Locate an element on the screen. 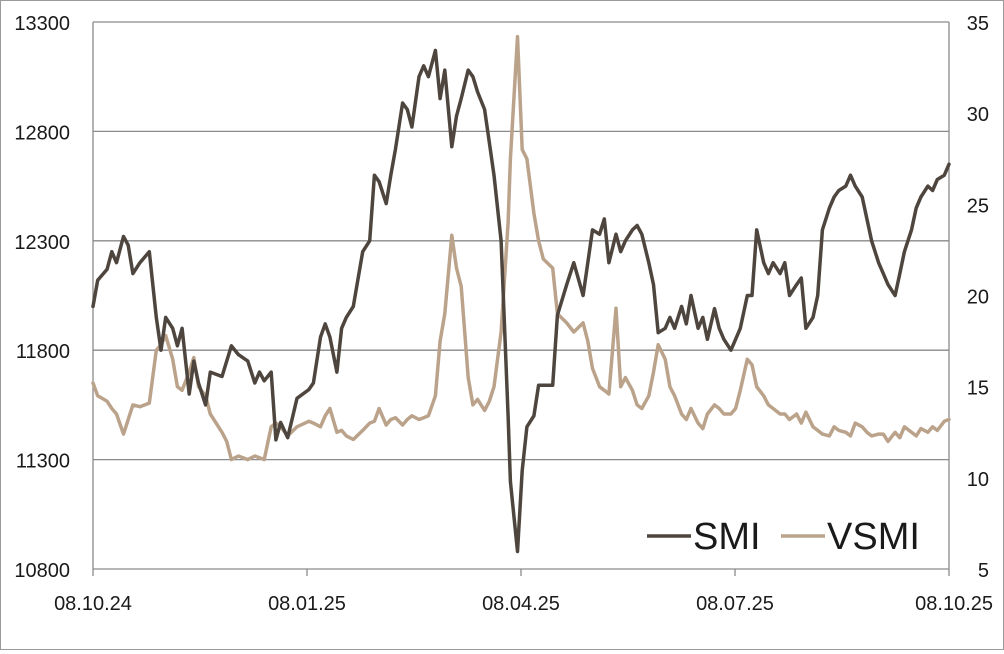 The height and width of the screenshot is (654, 1004). y-right-tick-label-35: 35 is located at coordinates (978, 24).